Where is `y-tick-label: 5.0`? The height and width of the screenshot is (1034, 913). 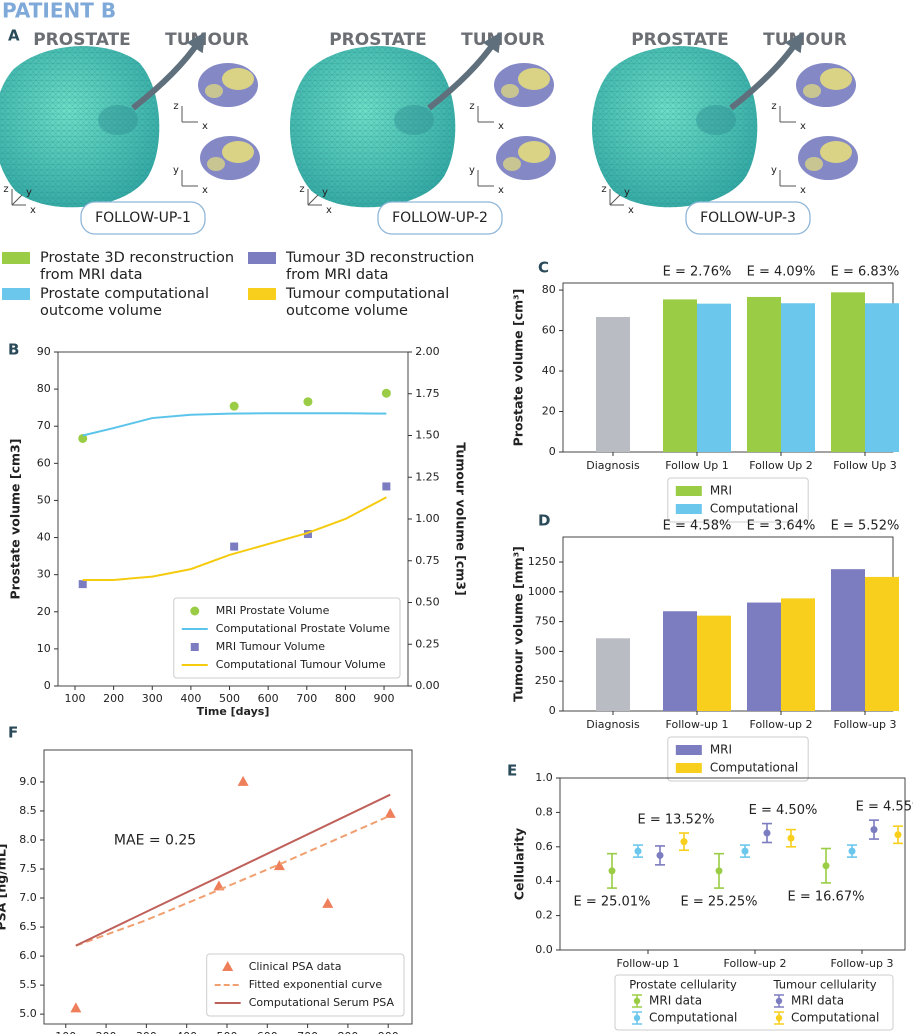 y-tick-label: 5.0 is located at coordinates (28, 1013).